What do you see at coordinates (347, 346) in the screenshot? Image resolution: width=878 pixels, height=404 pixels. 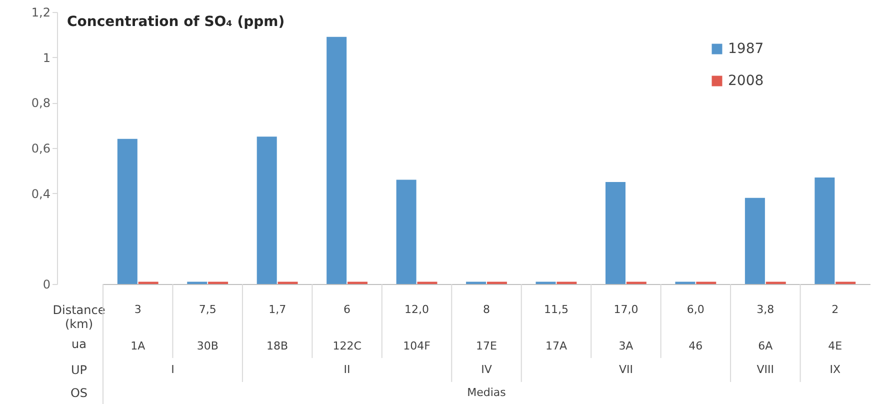 I see `x-tick-label: 122C` at bounding box center [347, 346].